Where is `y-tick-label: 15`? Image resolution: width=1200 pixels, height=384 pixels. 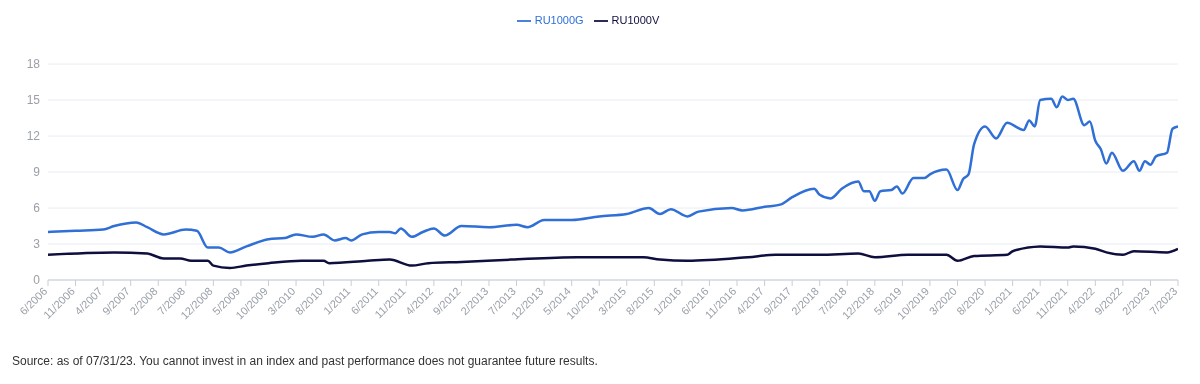 y-tick-label: 15 is located at coordinates (33, 100).